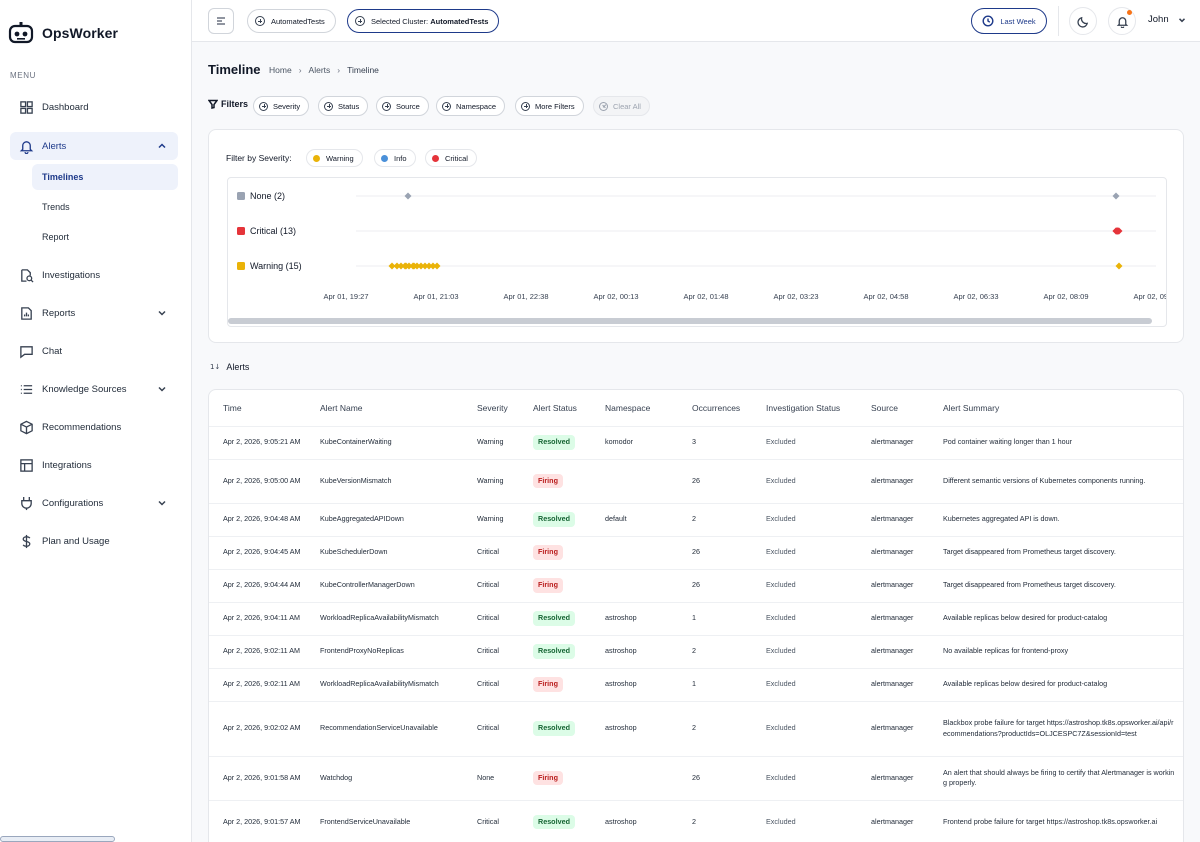 The image size is (1200, 842). I want to click on cell-investigation: Excluded, so click(818, 777).